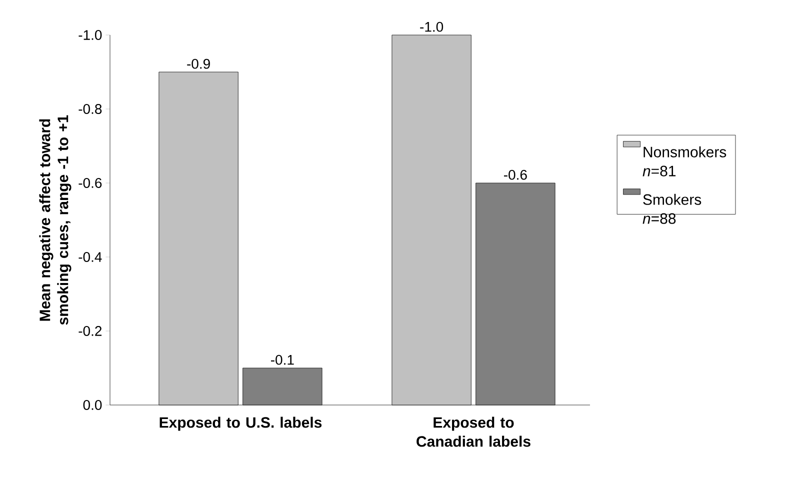 The width and height of the screenshot is (798, 479). What do you see at coordinates (90, 35) in the screenshot?
I see `y-tick-label: -1.0` at bounding box center [90, 35].